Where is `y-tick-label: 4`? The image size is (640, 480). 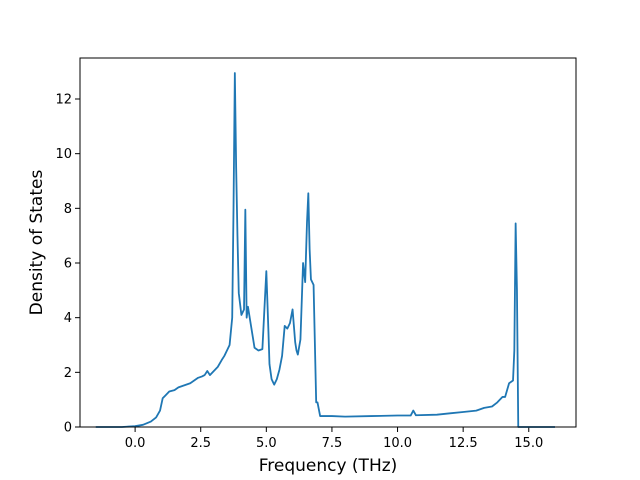
y-tick-label: 4 is located at coordinates (68, 318).